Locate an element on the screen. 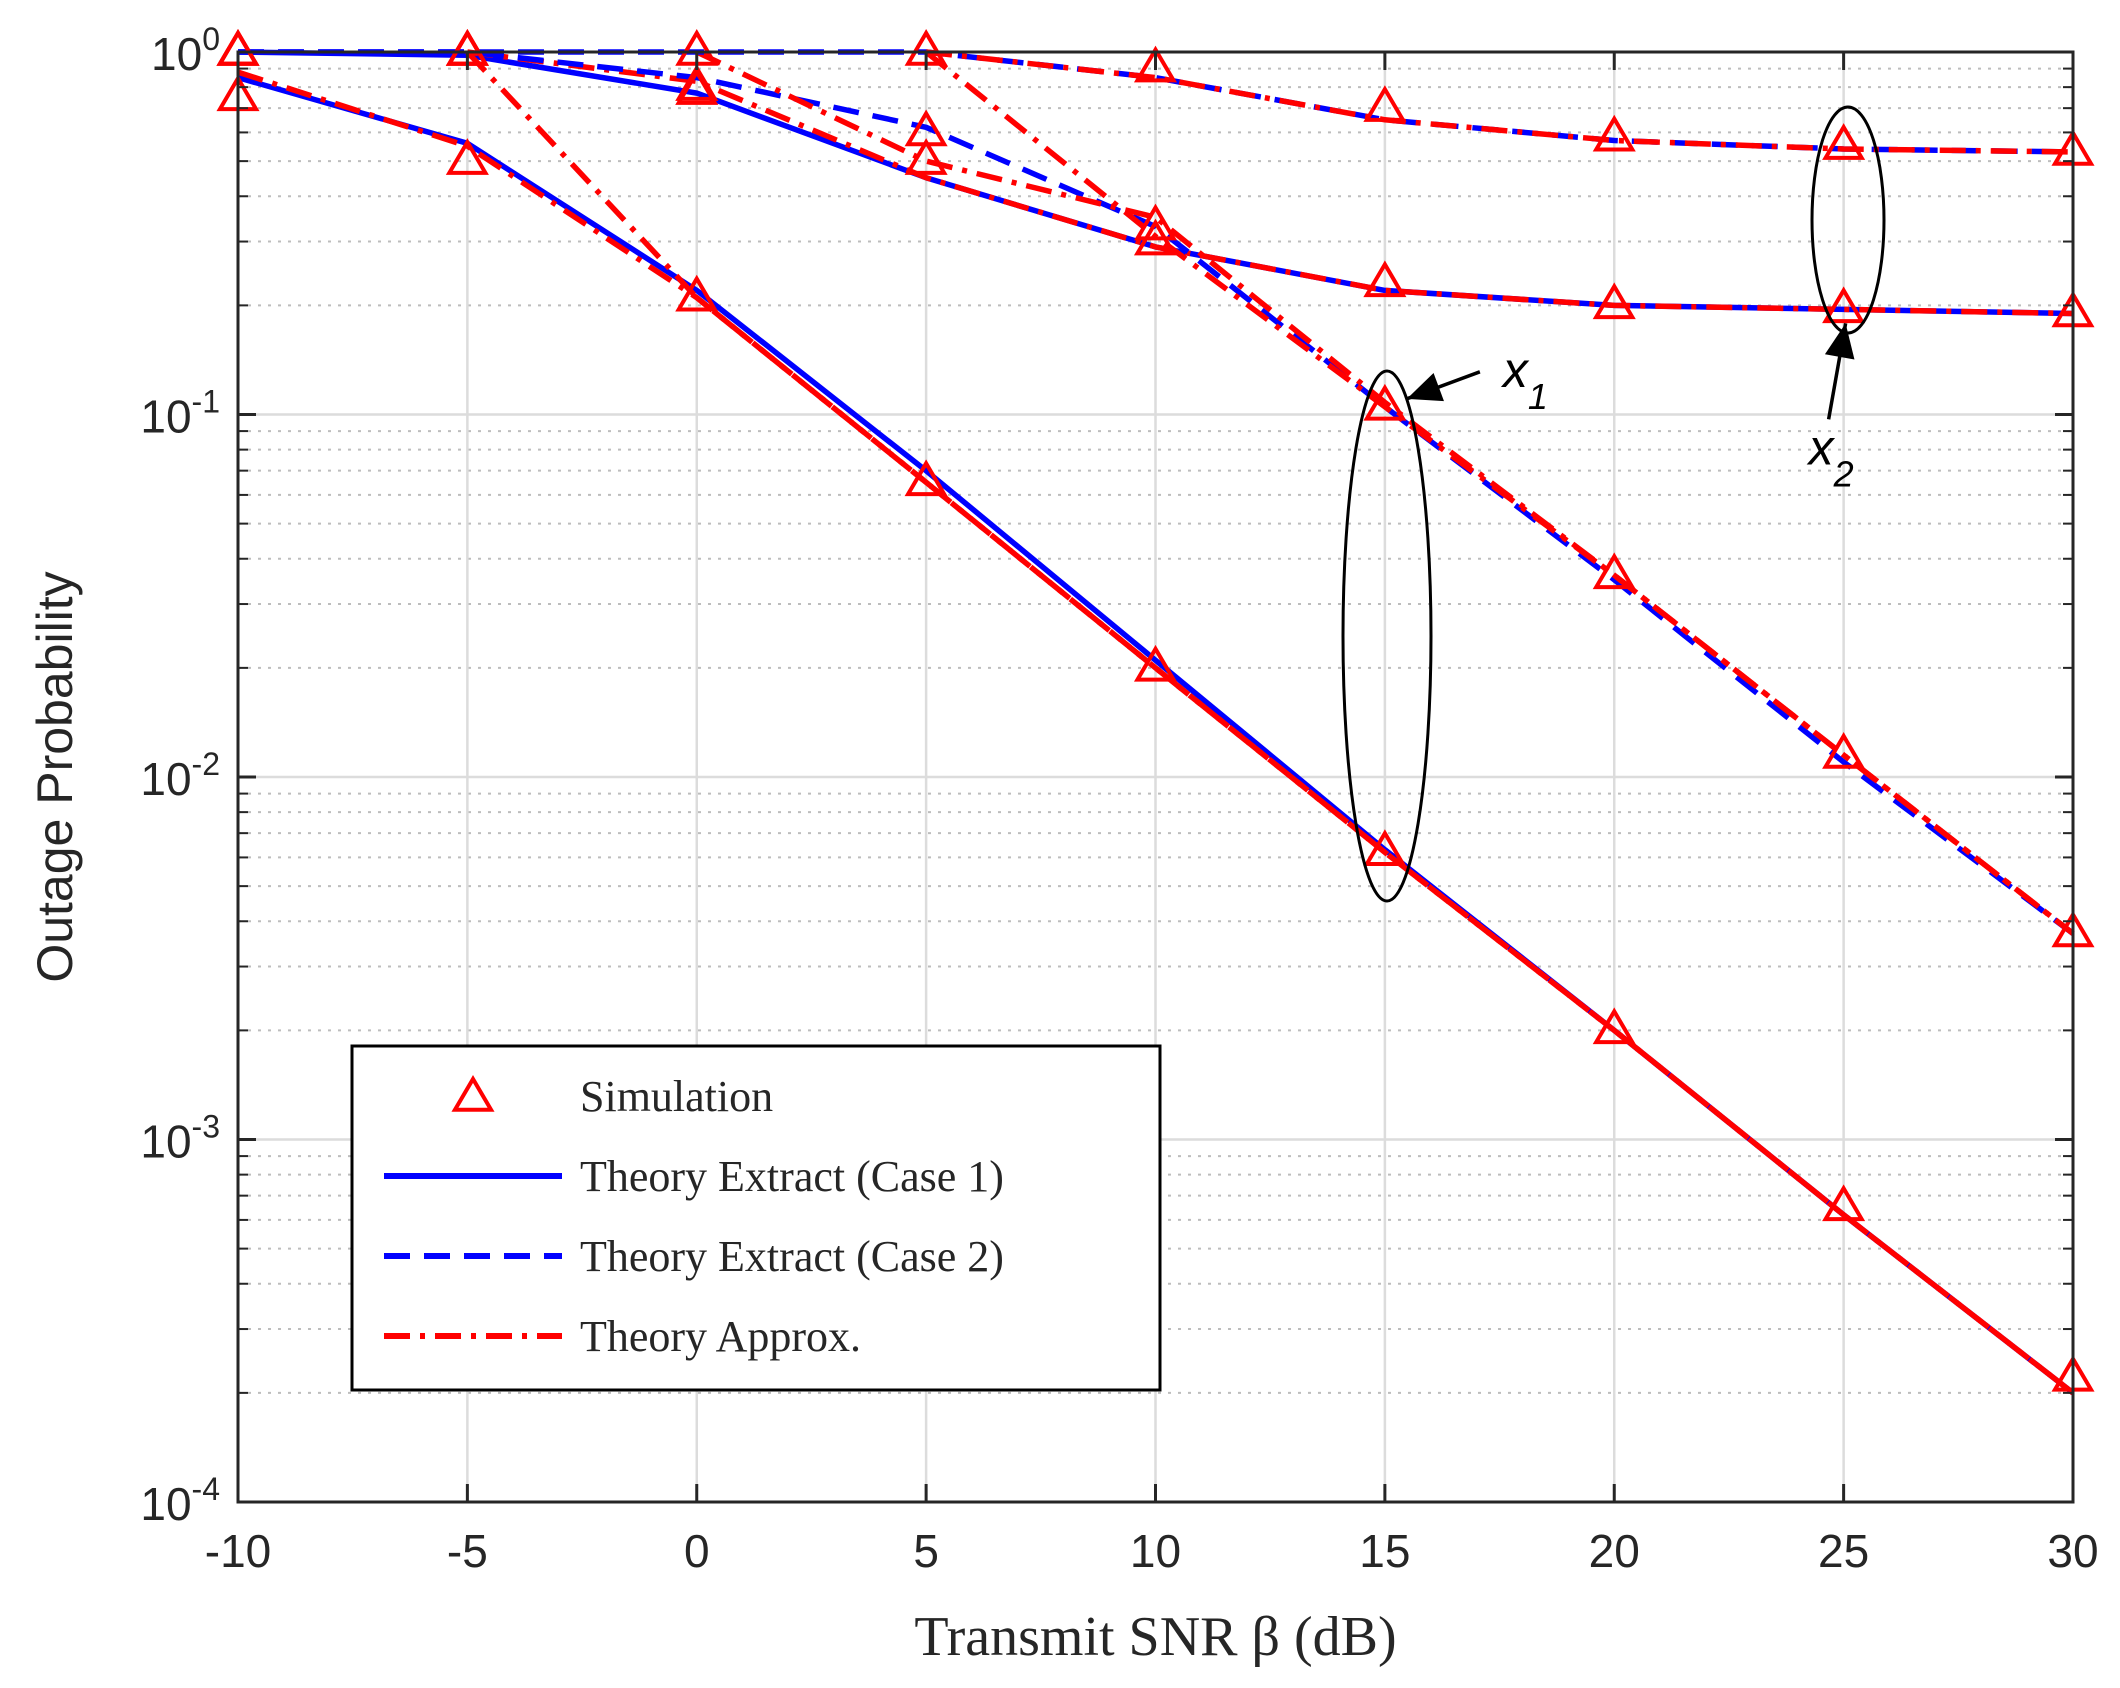 The height and width of the screenshot is (1688, 2120). legend-label-theory-approx: Theory Approx. is located at coordinates (720, 1336).